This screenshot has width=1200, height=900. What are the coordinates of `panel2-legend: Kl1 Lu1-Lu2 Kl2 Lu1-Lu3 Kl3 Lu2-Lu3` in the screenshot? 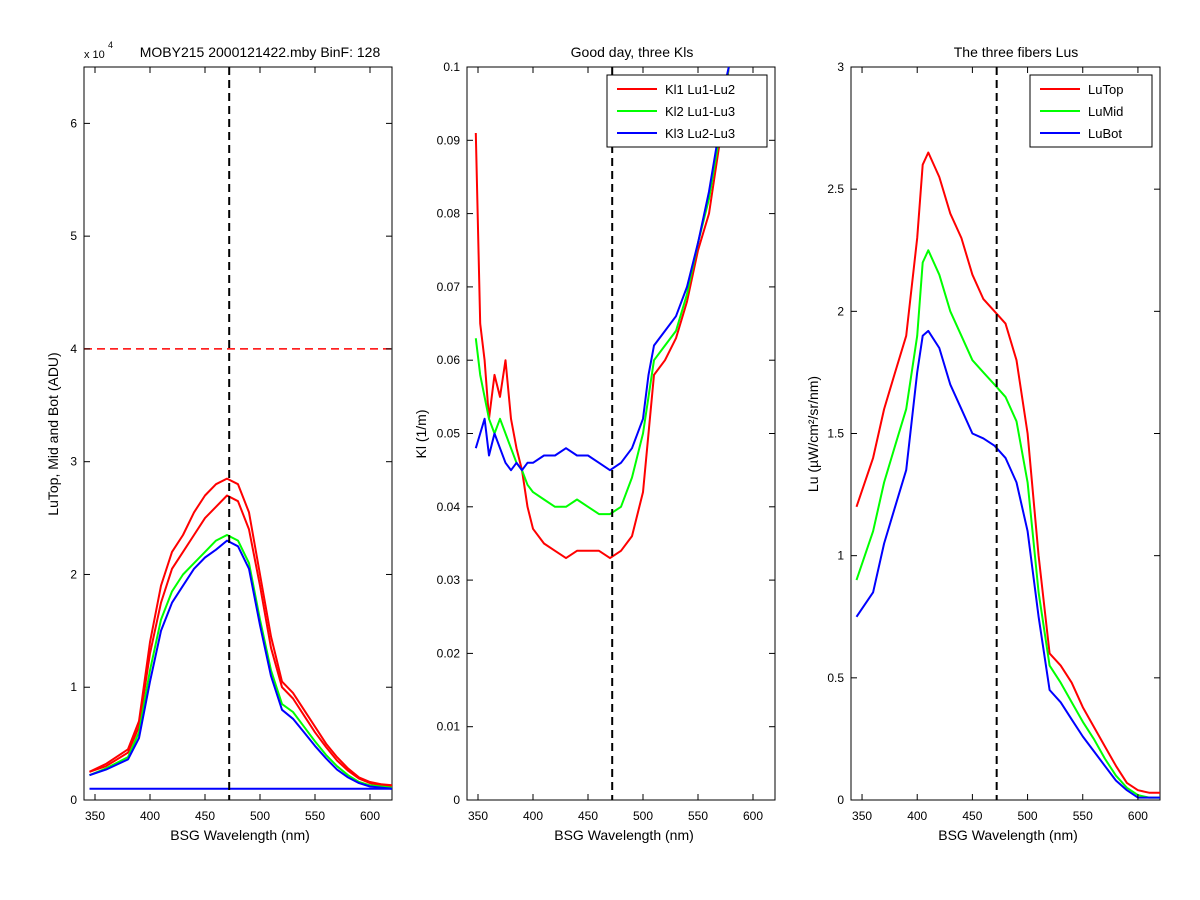 It's located at (687, 111).